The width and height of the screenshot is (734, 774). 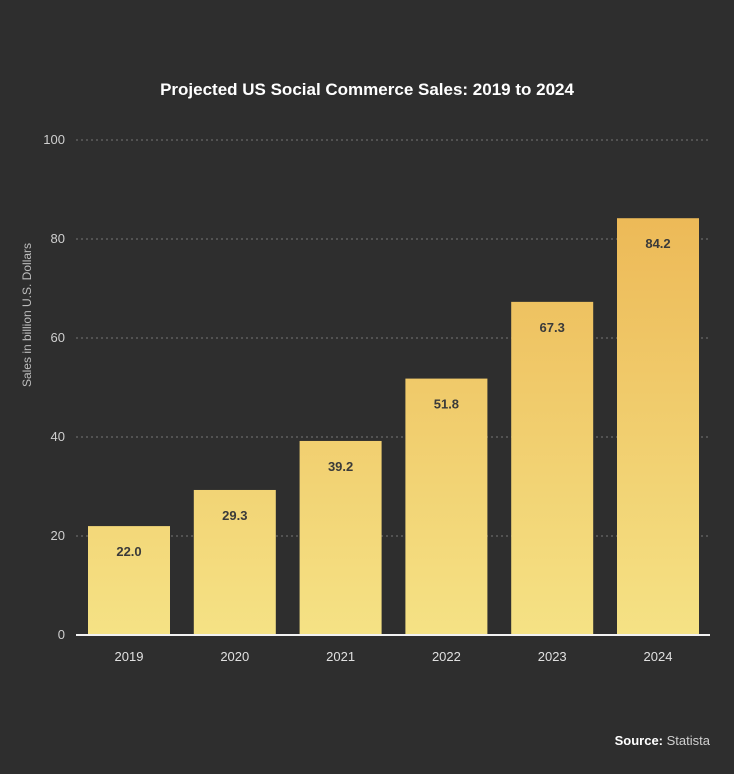 What do you see at coordinates (58, 535) in the screenshot?
I see `y-tick-label: 20` at bounding box center [58, 535].